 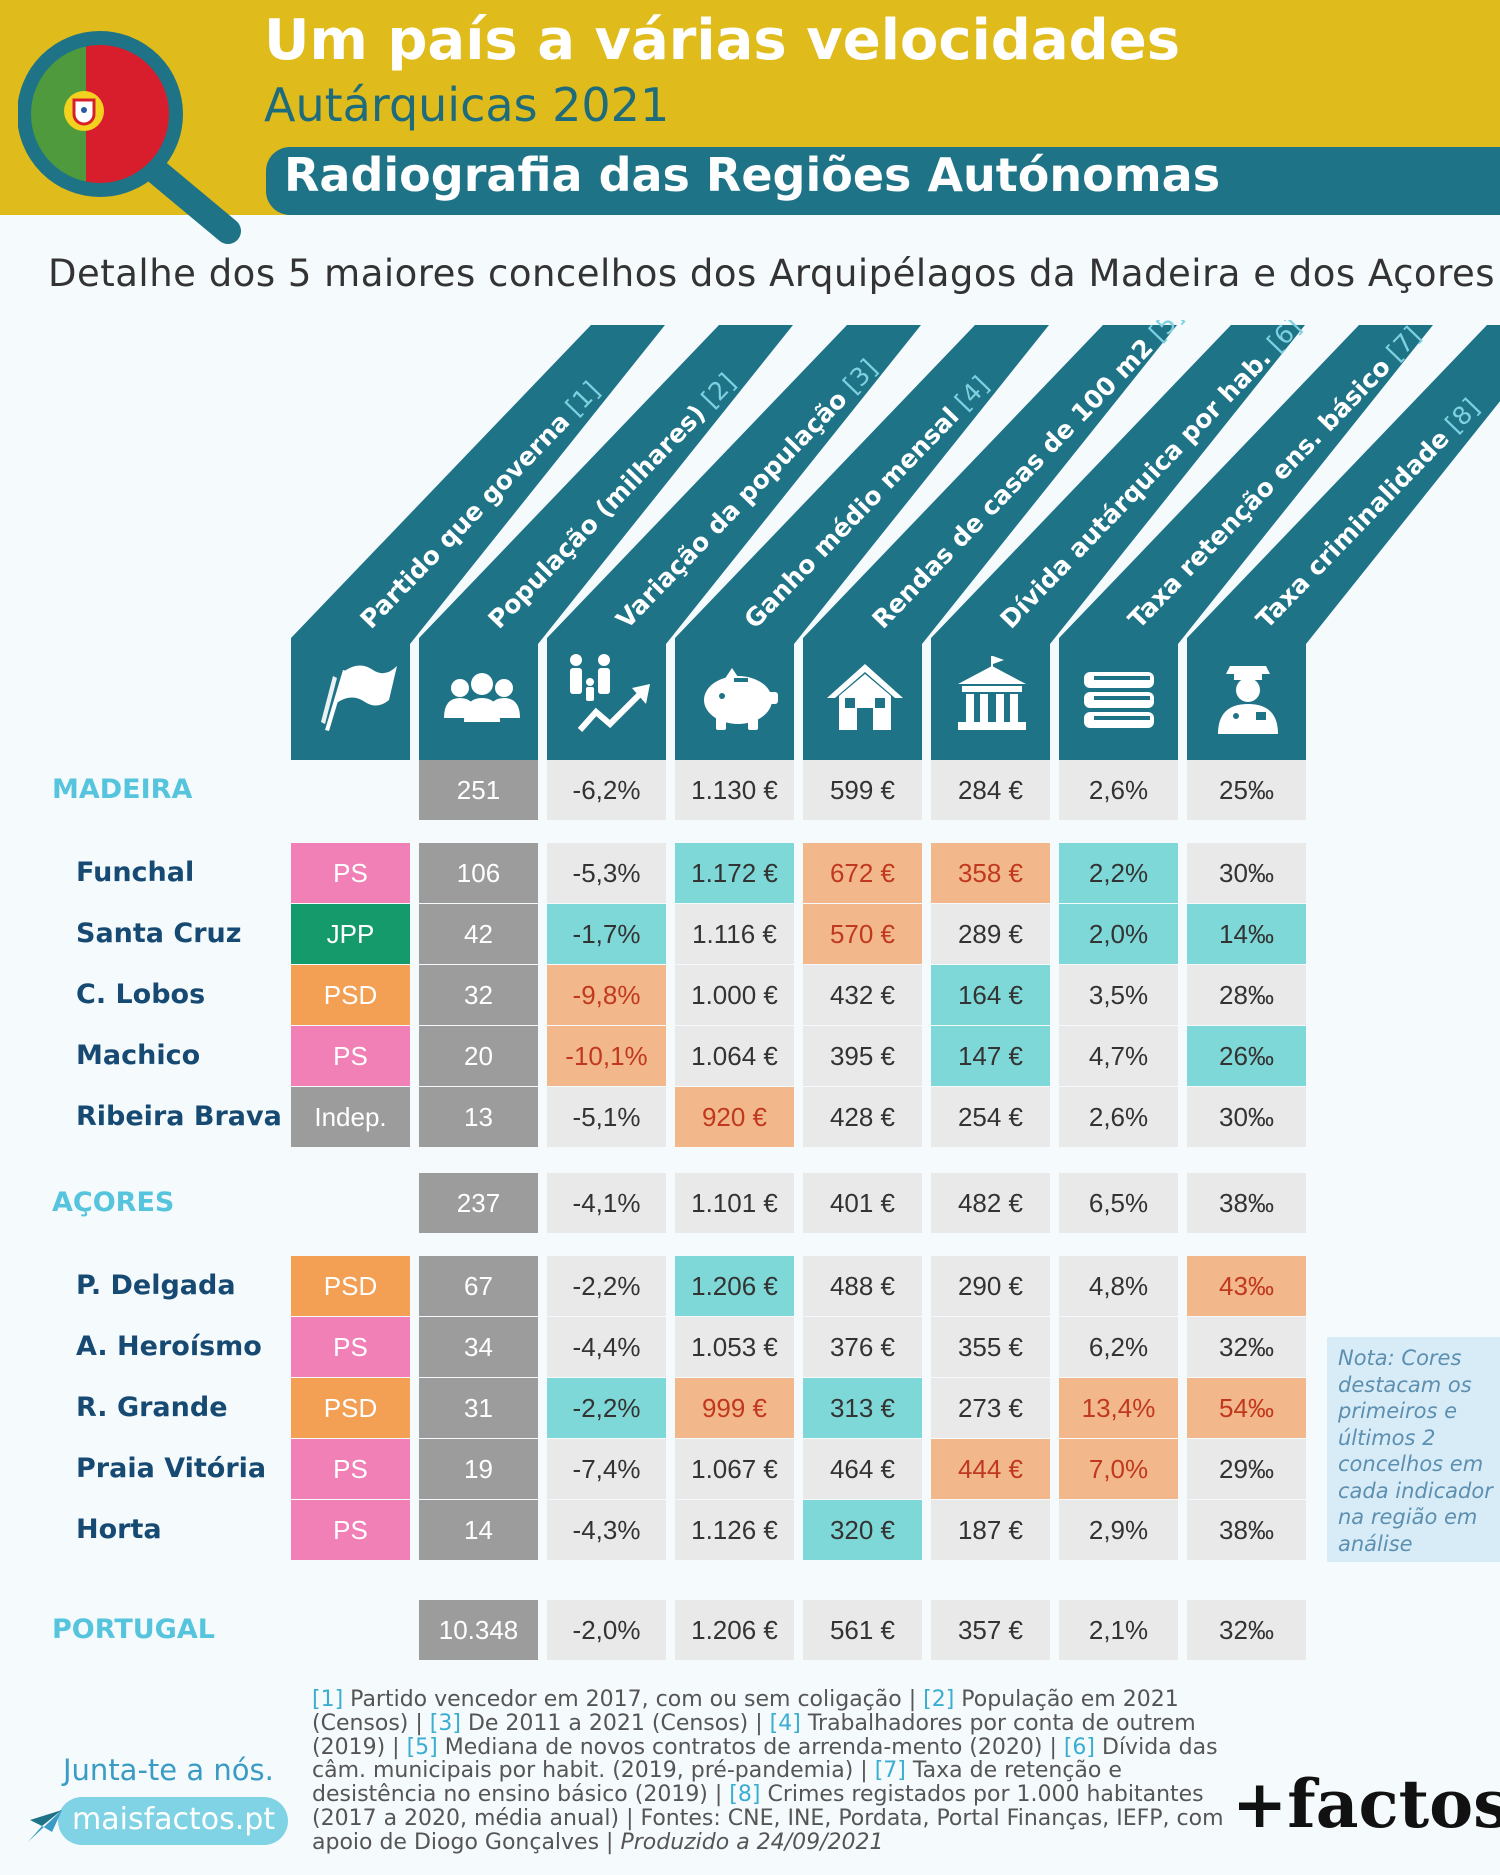 I want to click on police-officer-icon, so click(x=1248, y=700).